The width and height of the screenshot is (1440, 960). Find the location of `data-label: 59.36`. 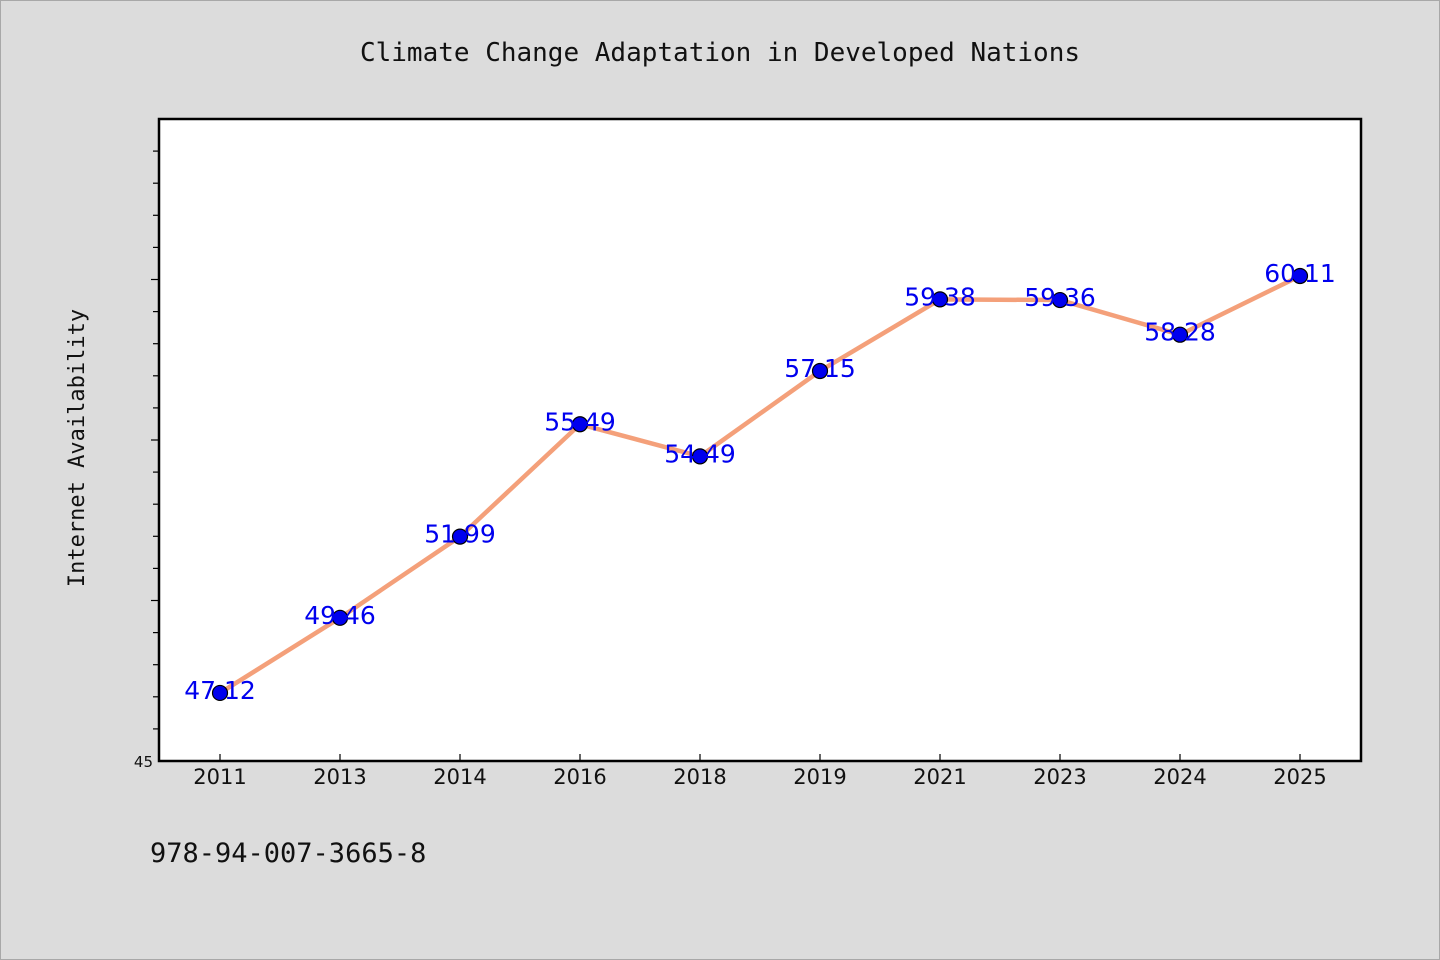

data-label: 59.36 is located at coordinates (1060, 297).